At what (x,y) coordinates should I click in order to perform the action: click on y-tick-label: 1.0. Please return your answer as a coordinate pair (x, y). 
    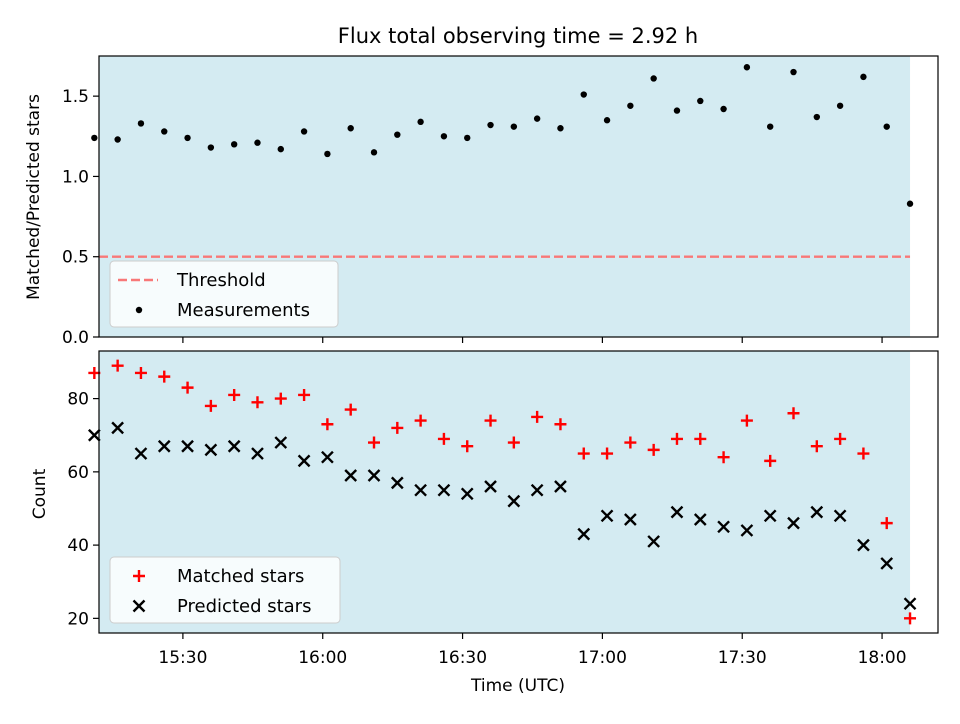
    Looking at the image, I should click on (75, 177).